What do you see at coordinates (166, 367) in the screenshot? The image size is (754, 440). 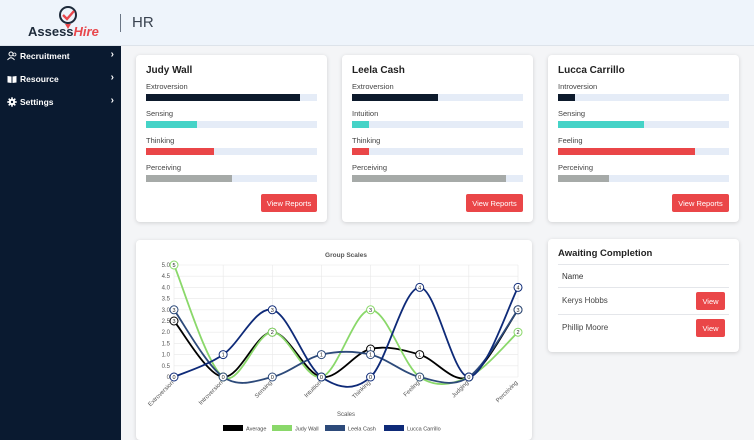 I see `y-tick-label: 0.5` at bounding box center [166, 367].